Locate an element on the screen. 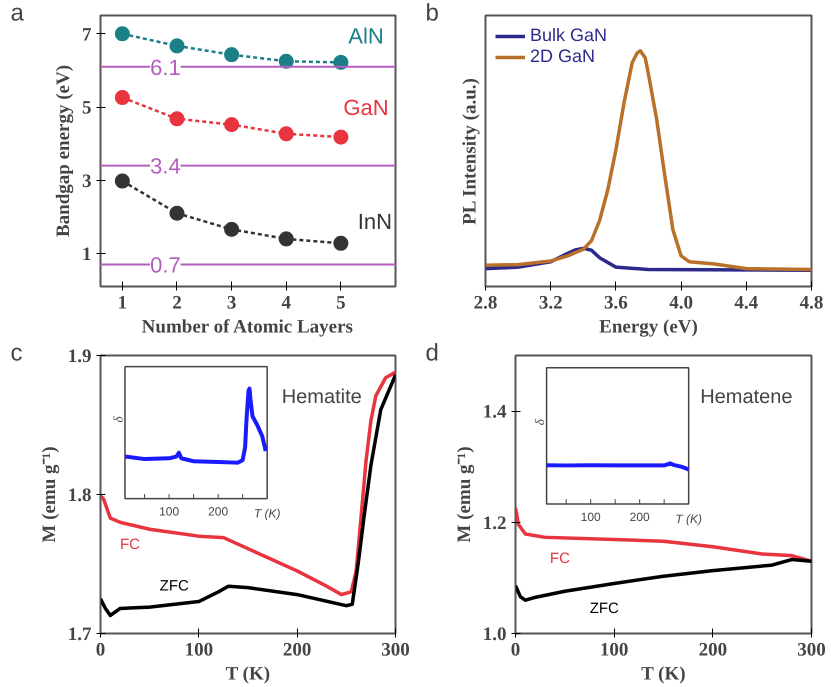  y-tick-label: 7 is located at coordinates (87, 35).